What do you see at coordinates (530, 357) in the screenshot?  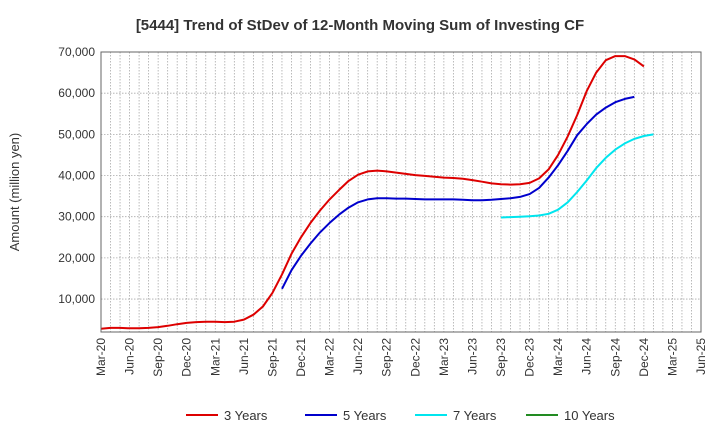 I see `x-tick-label: Dec-23` at bounding box center [530, 357].